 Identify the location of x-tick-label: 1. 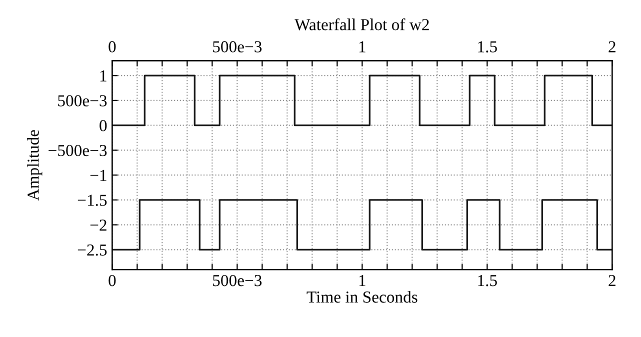
(362, 280).